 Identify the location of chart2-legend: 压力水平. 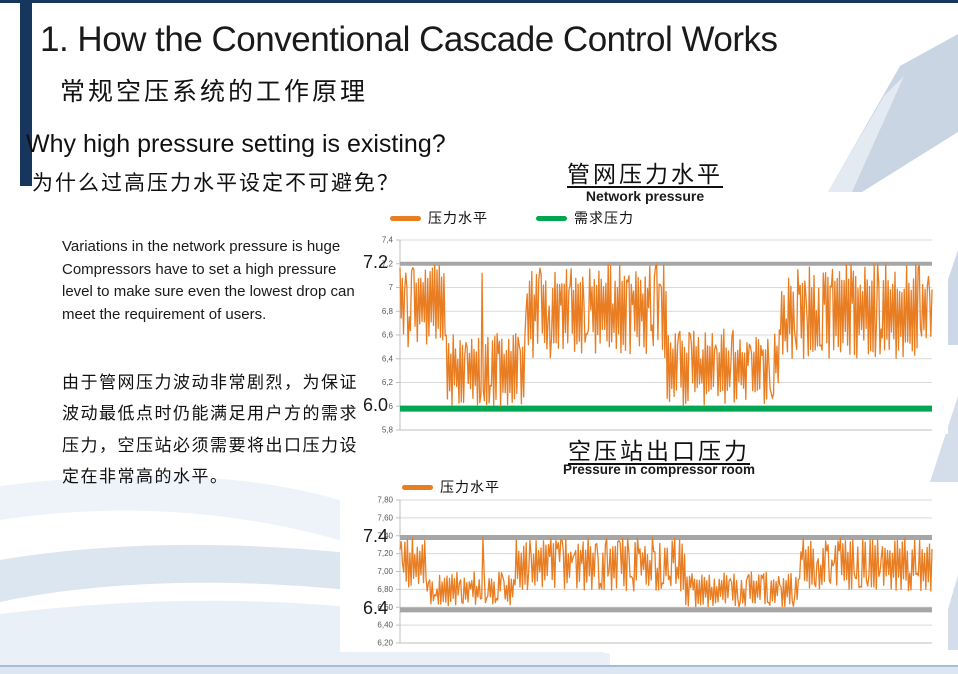
(451, 487).